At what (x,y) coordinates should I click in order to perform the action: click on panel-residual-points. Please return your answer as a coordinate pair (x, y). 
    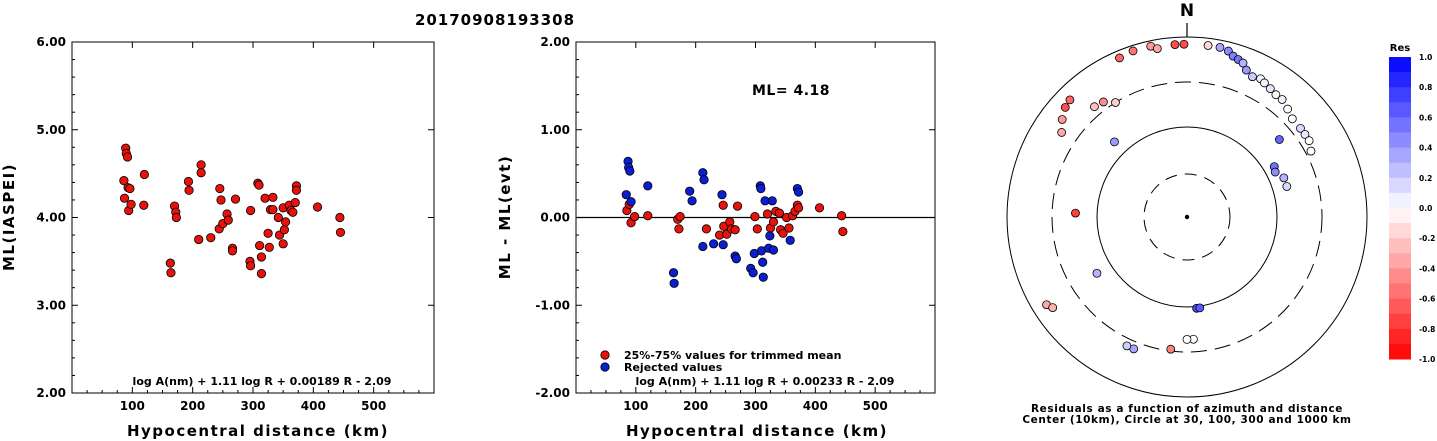
    Looking at the image, I should click on (734, 222).